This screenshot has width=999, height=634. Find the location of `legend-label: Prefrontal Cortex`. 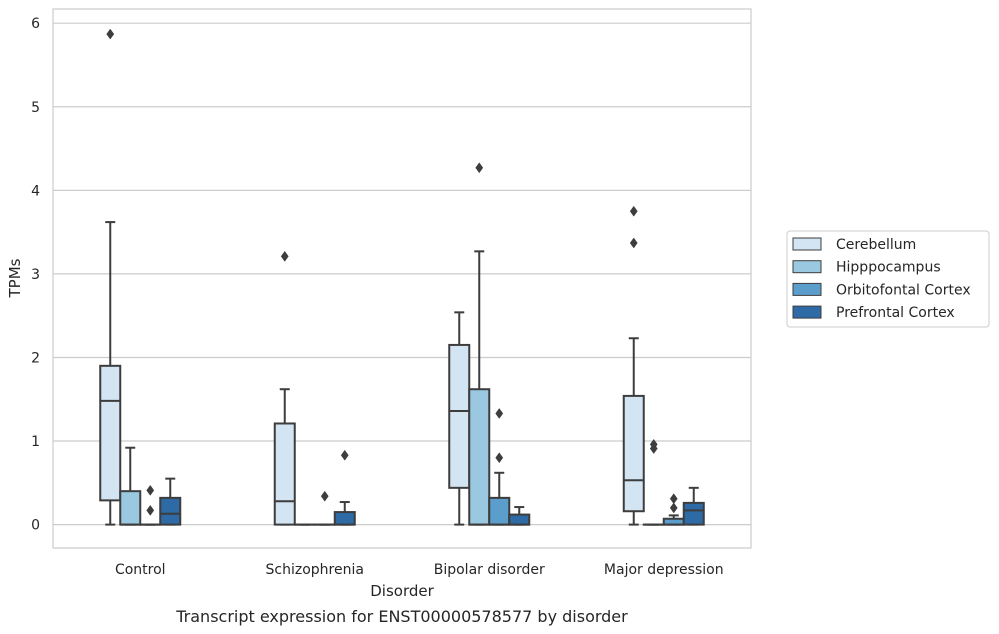

legend-label: Prefrontal Cortex is located at coordinates (895, 313).